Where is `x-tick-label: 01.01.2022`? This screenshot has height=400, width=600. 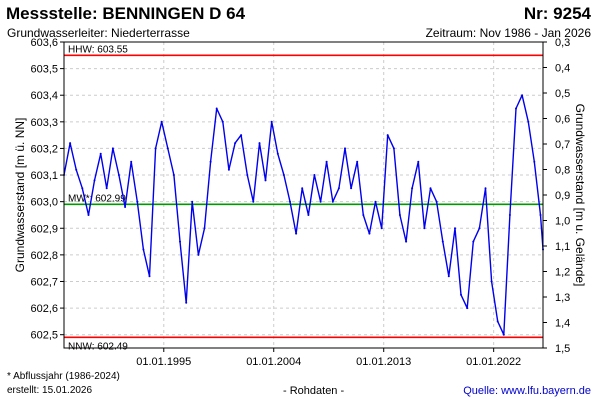 x-tick-label: 01.01.2022 is located at coordinates (493, 362).